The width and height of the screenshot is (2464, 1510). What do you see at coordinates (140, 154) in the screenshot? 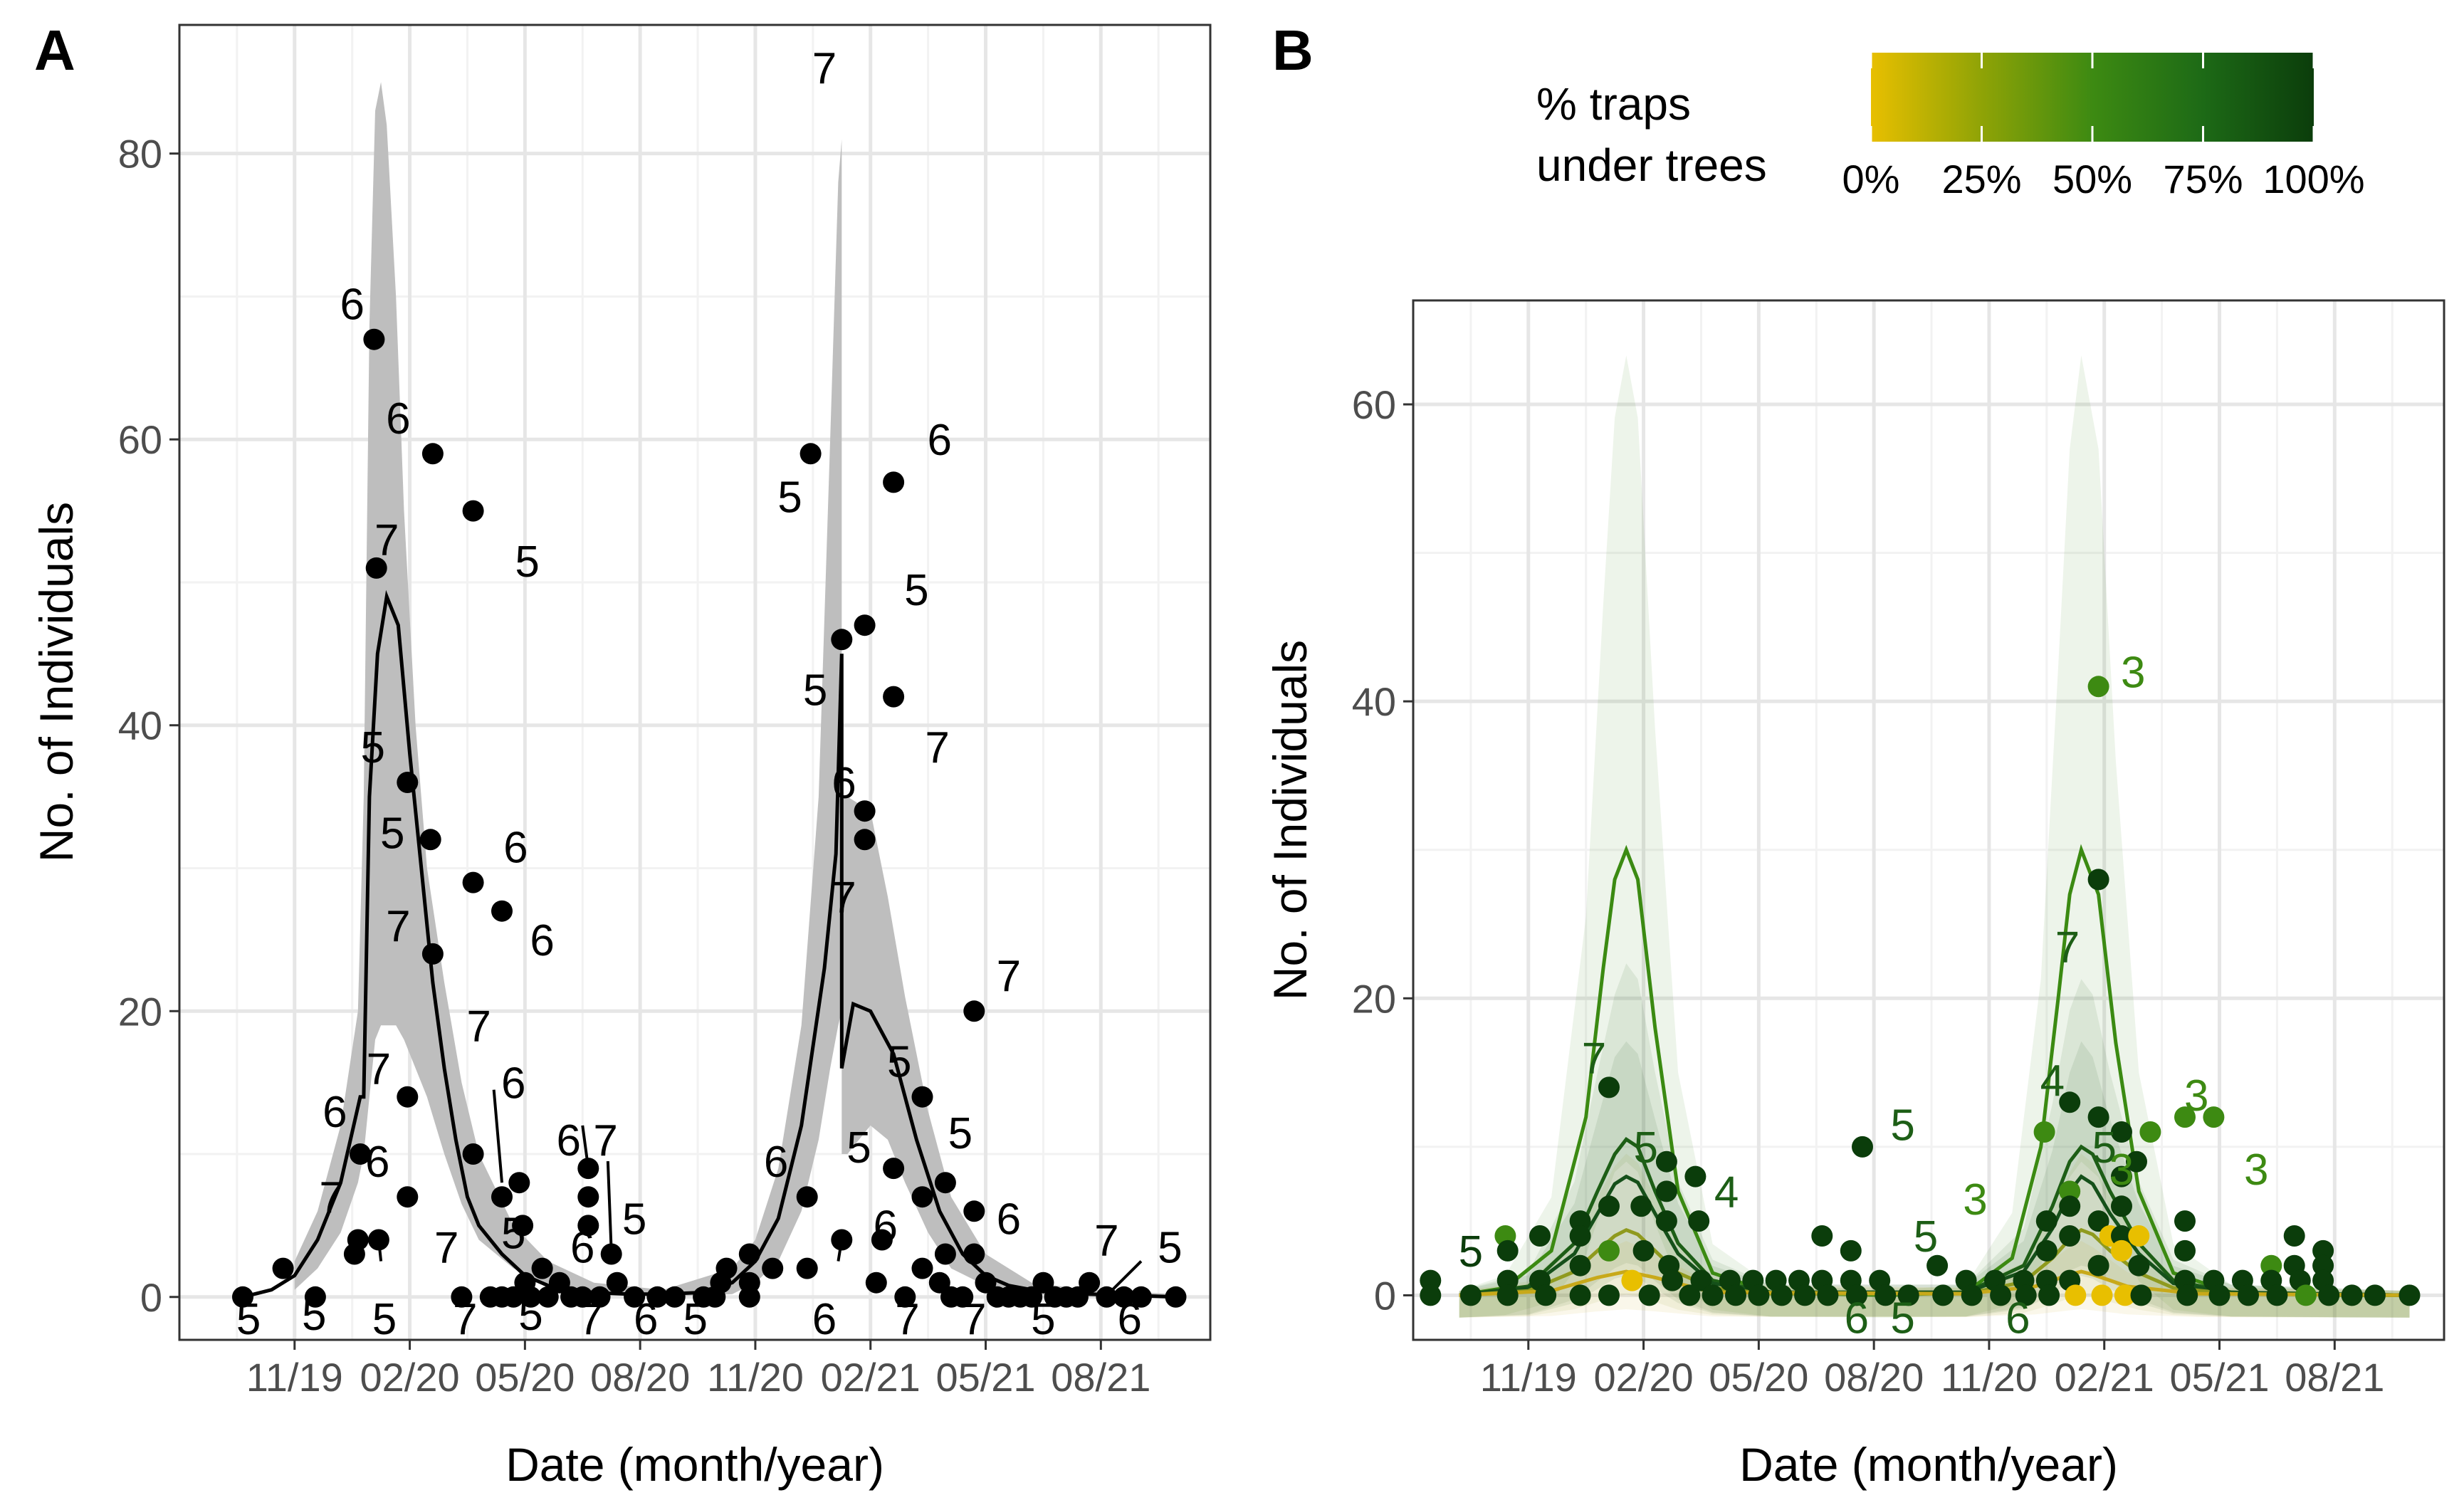
I see `panel-a-y-tick-label: 80` at bounding box center [140, 154].